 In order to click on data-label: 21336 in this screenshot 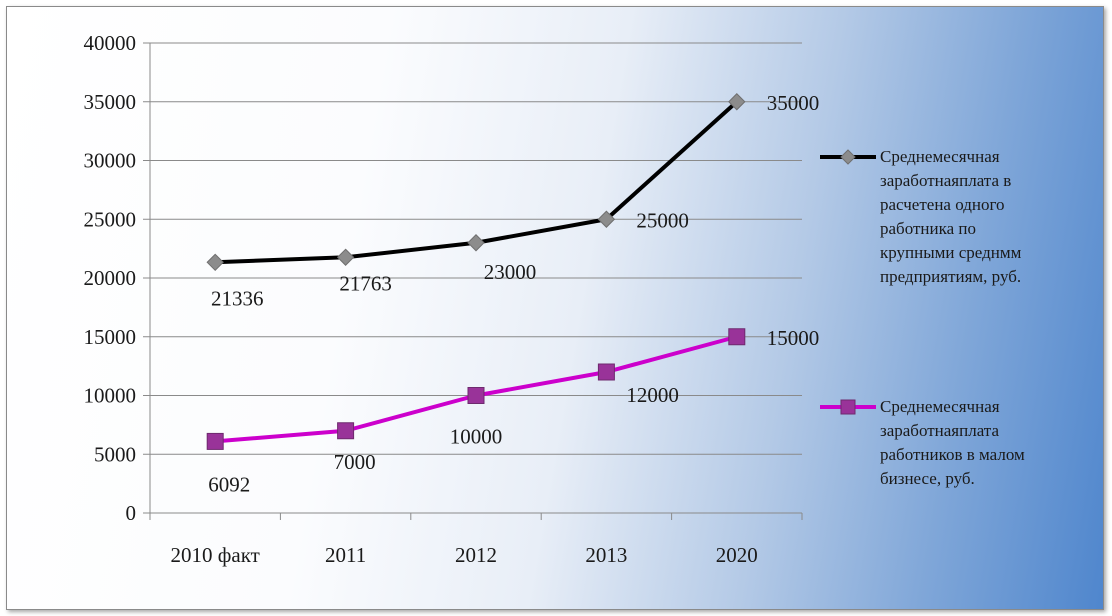, I will do `click(237, 298)`.